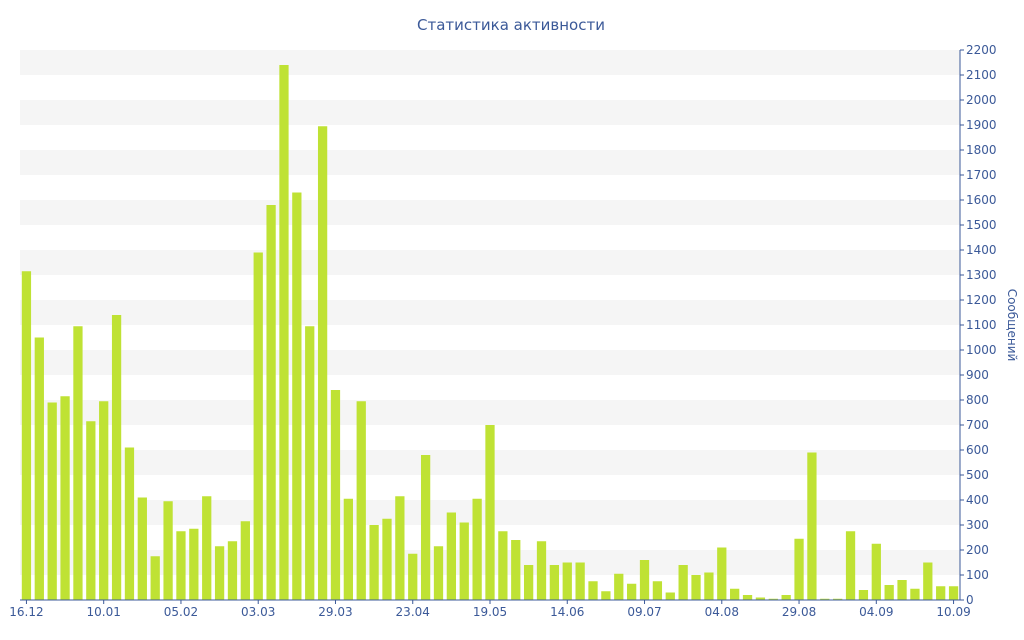 The image size is (1024, 640). Describe the element at coordinates (981, 75) in the screenshot. I see `y-tick-label: 2100` at that location.